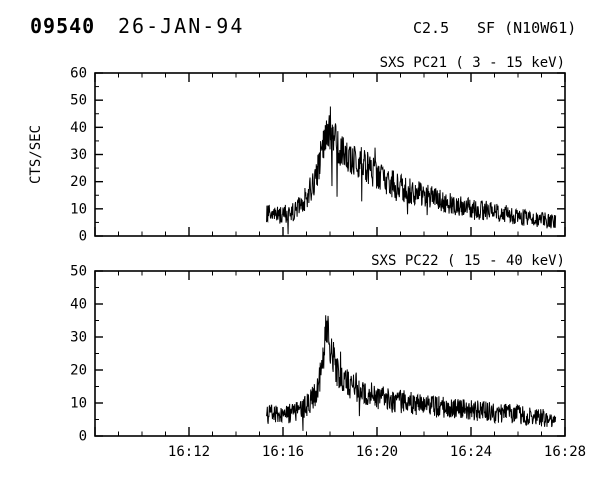  I want to click on x-tick-label: 16:28, so click(565, 452).